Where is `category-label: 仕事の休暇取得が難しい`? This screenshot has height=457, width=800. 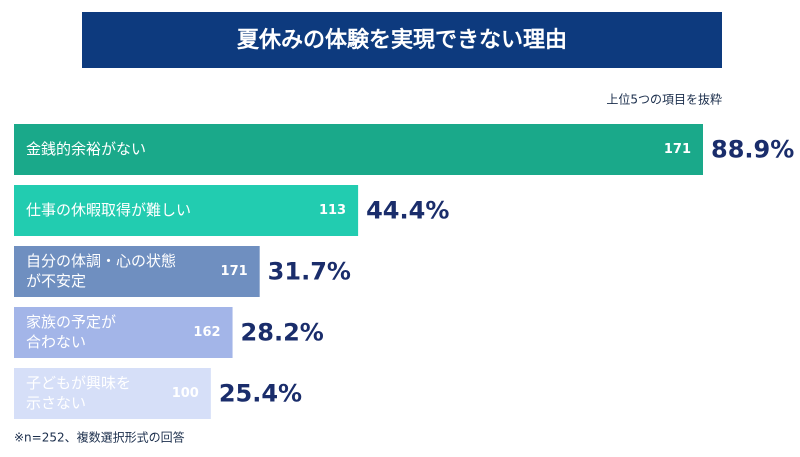 category-label: 仕事の休暇取得が難しい is located at coordinates (108, 210).